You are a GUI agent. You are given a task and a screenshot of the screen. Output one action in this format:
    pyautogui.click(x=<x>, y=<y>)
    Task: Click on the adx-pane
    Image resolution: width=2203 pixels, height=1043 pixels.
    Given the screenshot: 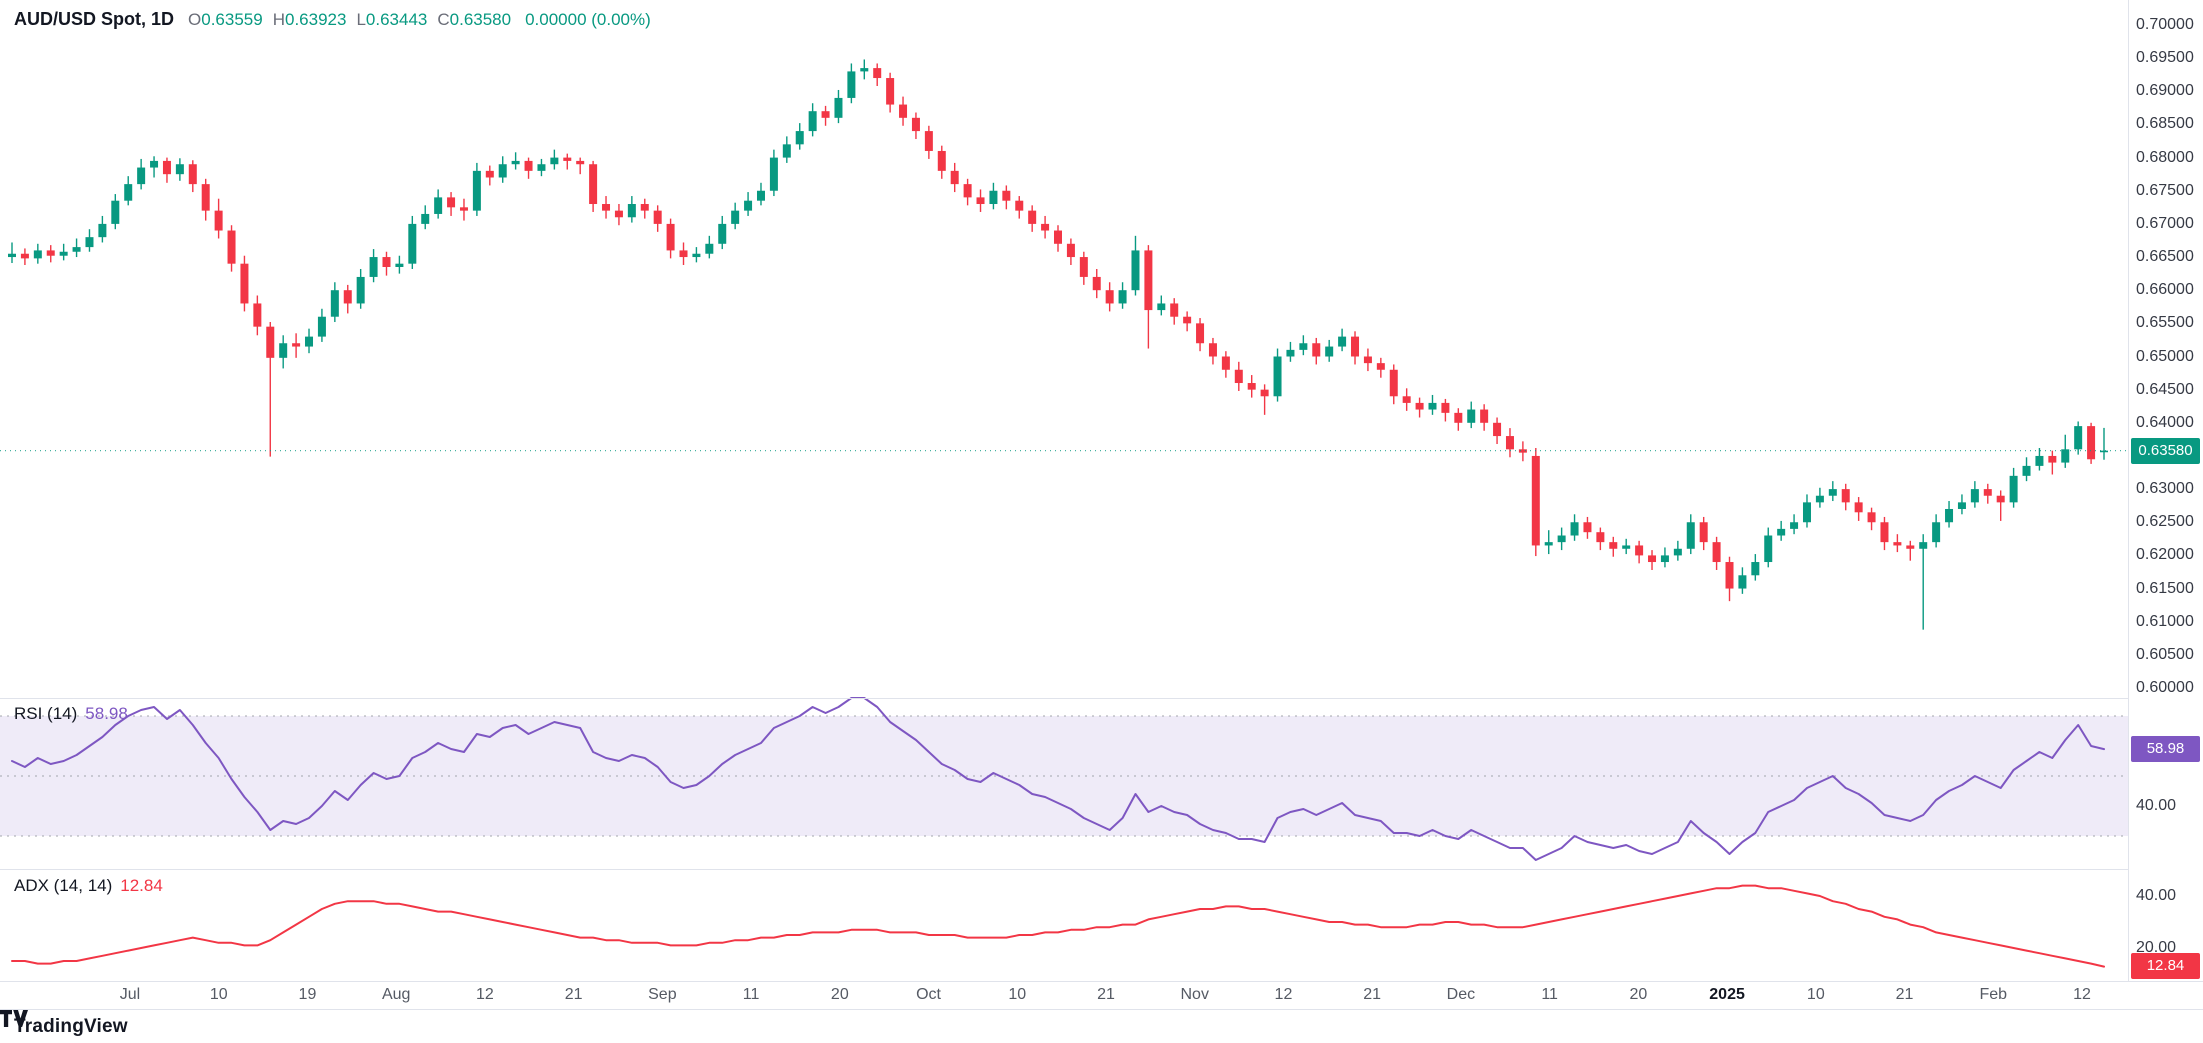 What is the action you would take?
    pyautogui.click(x=1064, y=925)
    